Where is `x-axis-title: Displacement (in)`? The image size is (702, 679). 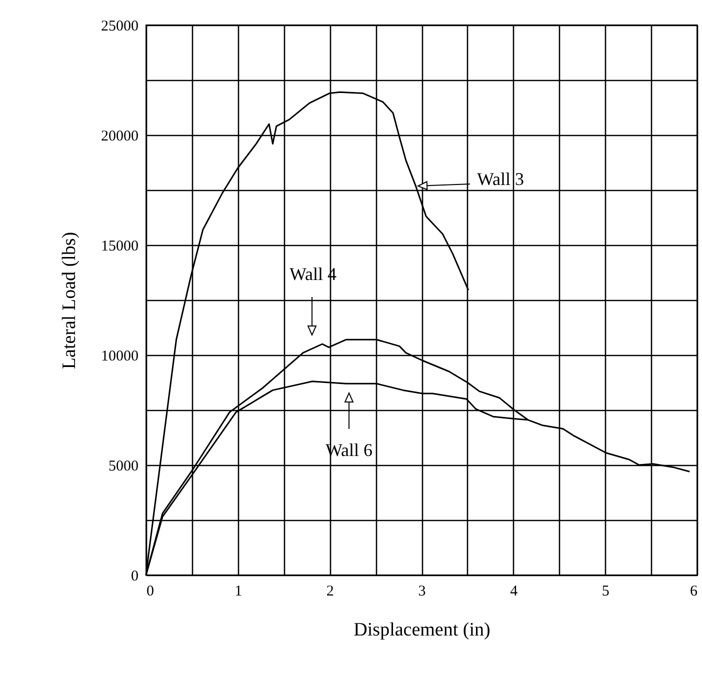
x-axis-title: Displacement (in) is located at coordinates (422, 630).